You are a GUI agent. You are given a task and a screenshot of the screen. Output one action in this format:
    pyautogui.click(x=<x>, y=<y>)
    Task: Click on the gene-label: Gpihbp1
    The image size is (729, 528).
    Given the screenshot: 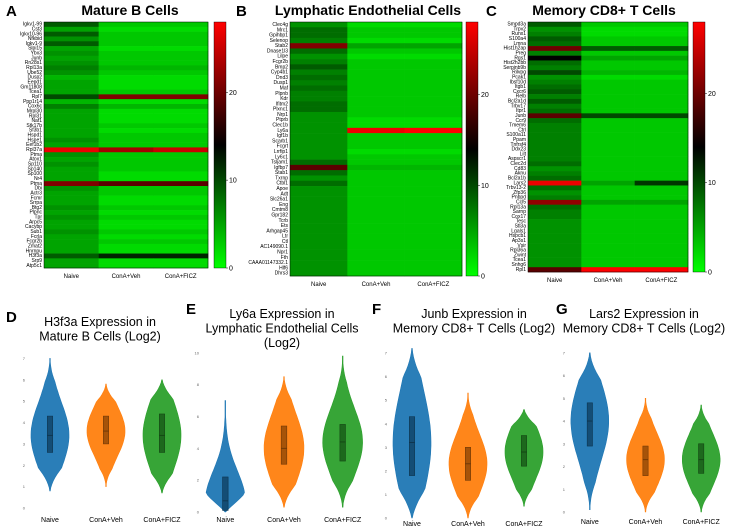 What is the action you would take?
    pyautogui.click(x=278, y=36)
    